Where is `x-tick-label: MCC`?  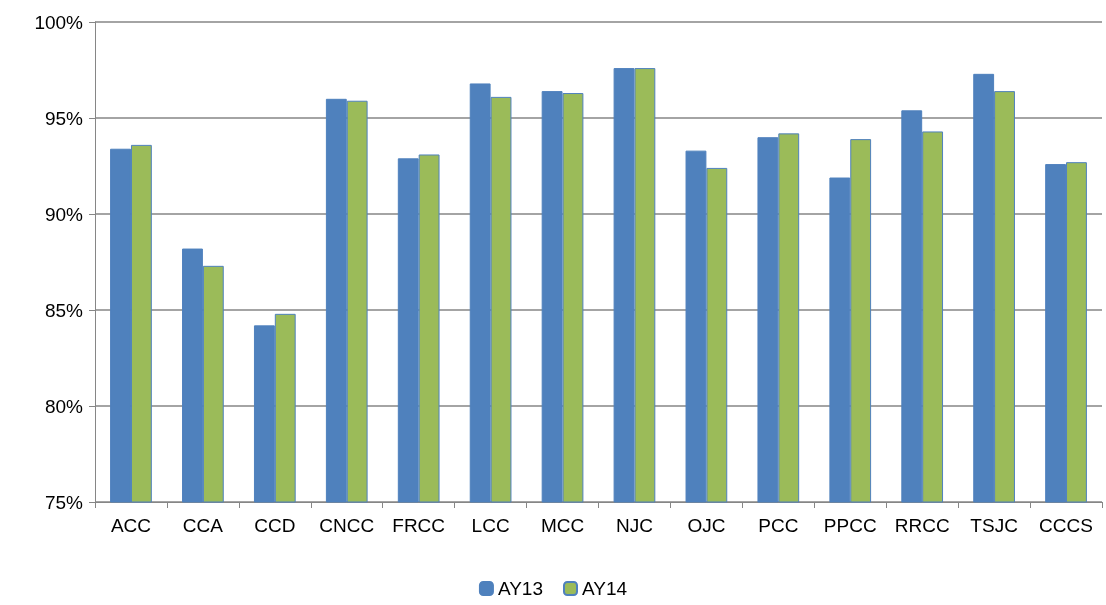
x-tick-label: MCC is located at coordinates (562, 525).